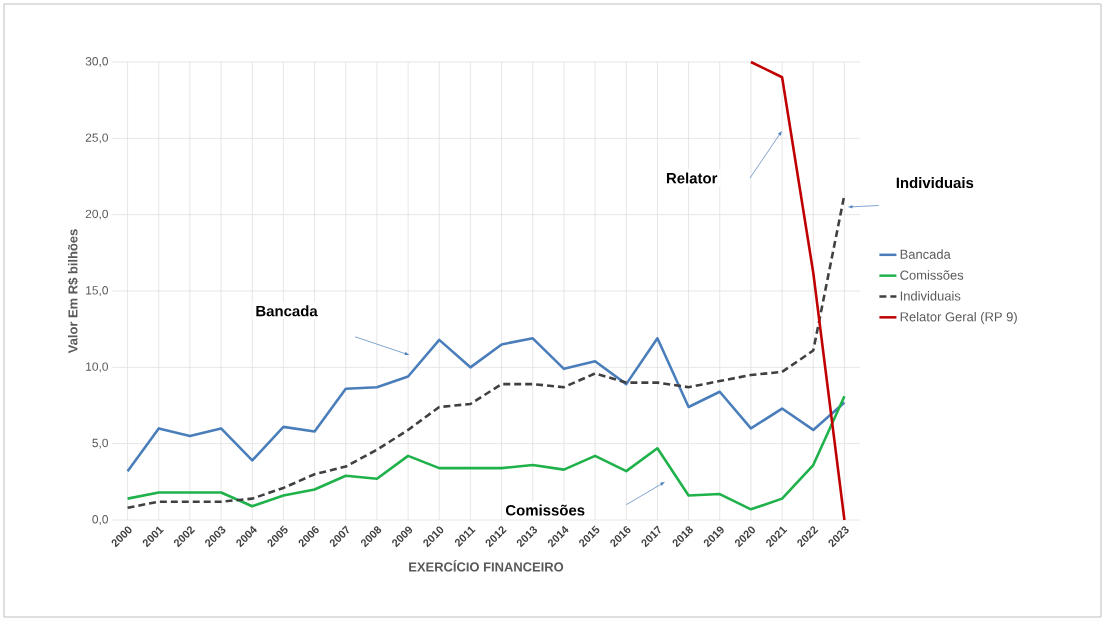 The image size is (1105, 621). Describe the element at coordinates (935, 183) in the screenshot. I see `text: Individuais` at that location.